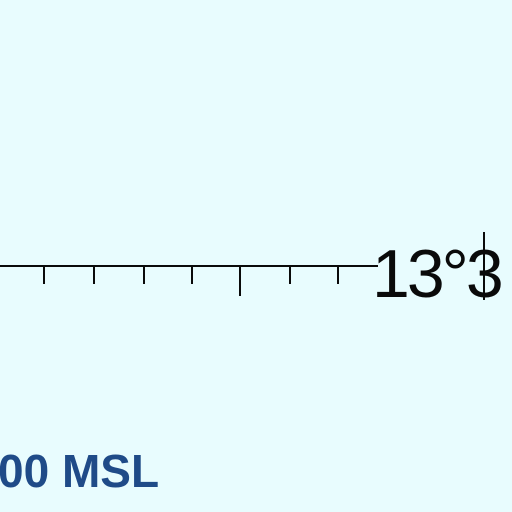  What do you see at coordinates (80, 471) in the screenshot?
I see `altitude-label: 00 MSL` at bounding box center [80, 471].